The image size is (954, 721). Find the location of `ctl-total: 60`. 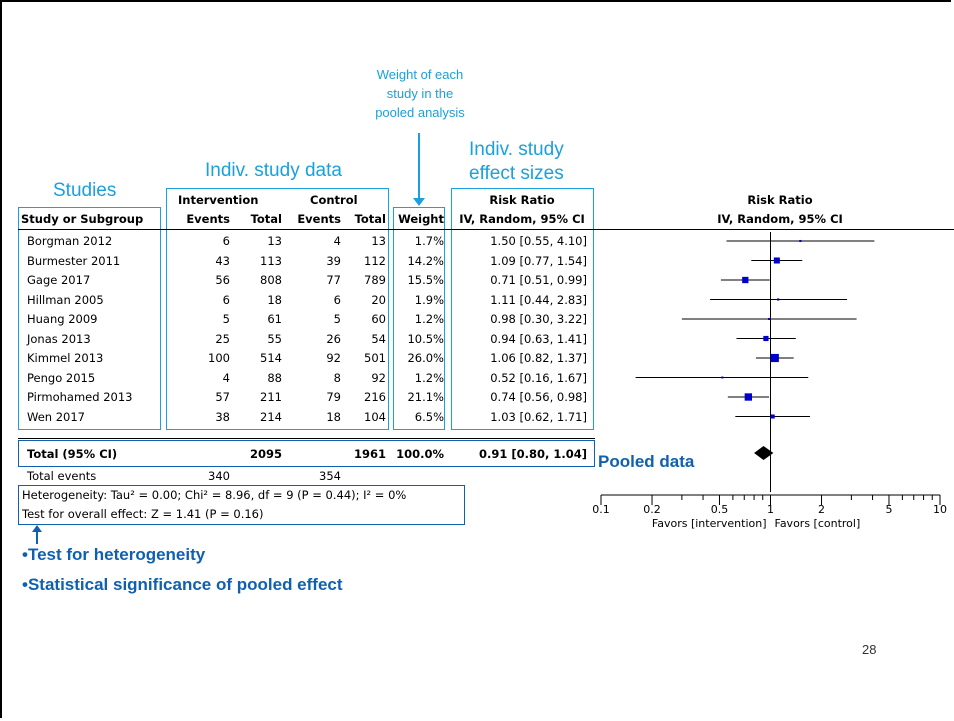

ctl-total: 60 is located at coordinates (378, 319).